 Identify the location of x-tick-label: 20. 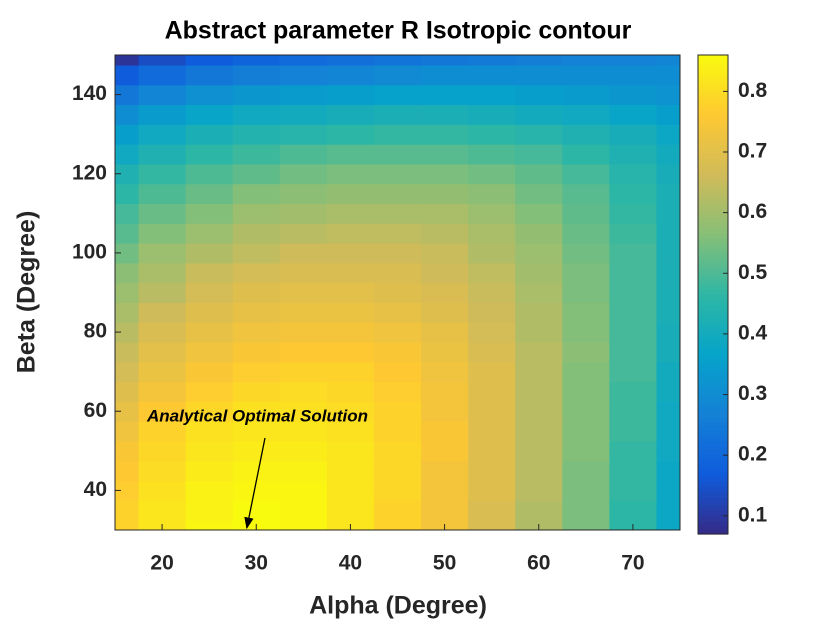
(161, 563).